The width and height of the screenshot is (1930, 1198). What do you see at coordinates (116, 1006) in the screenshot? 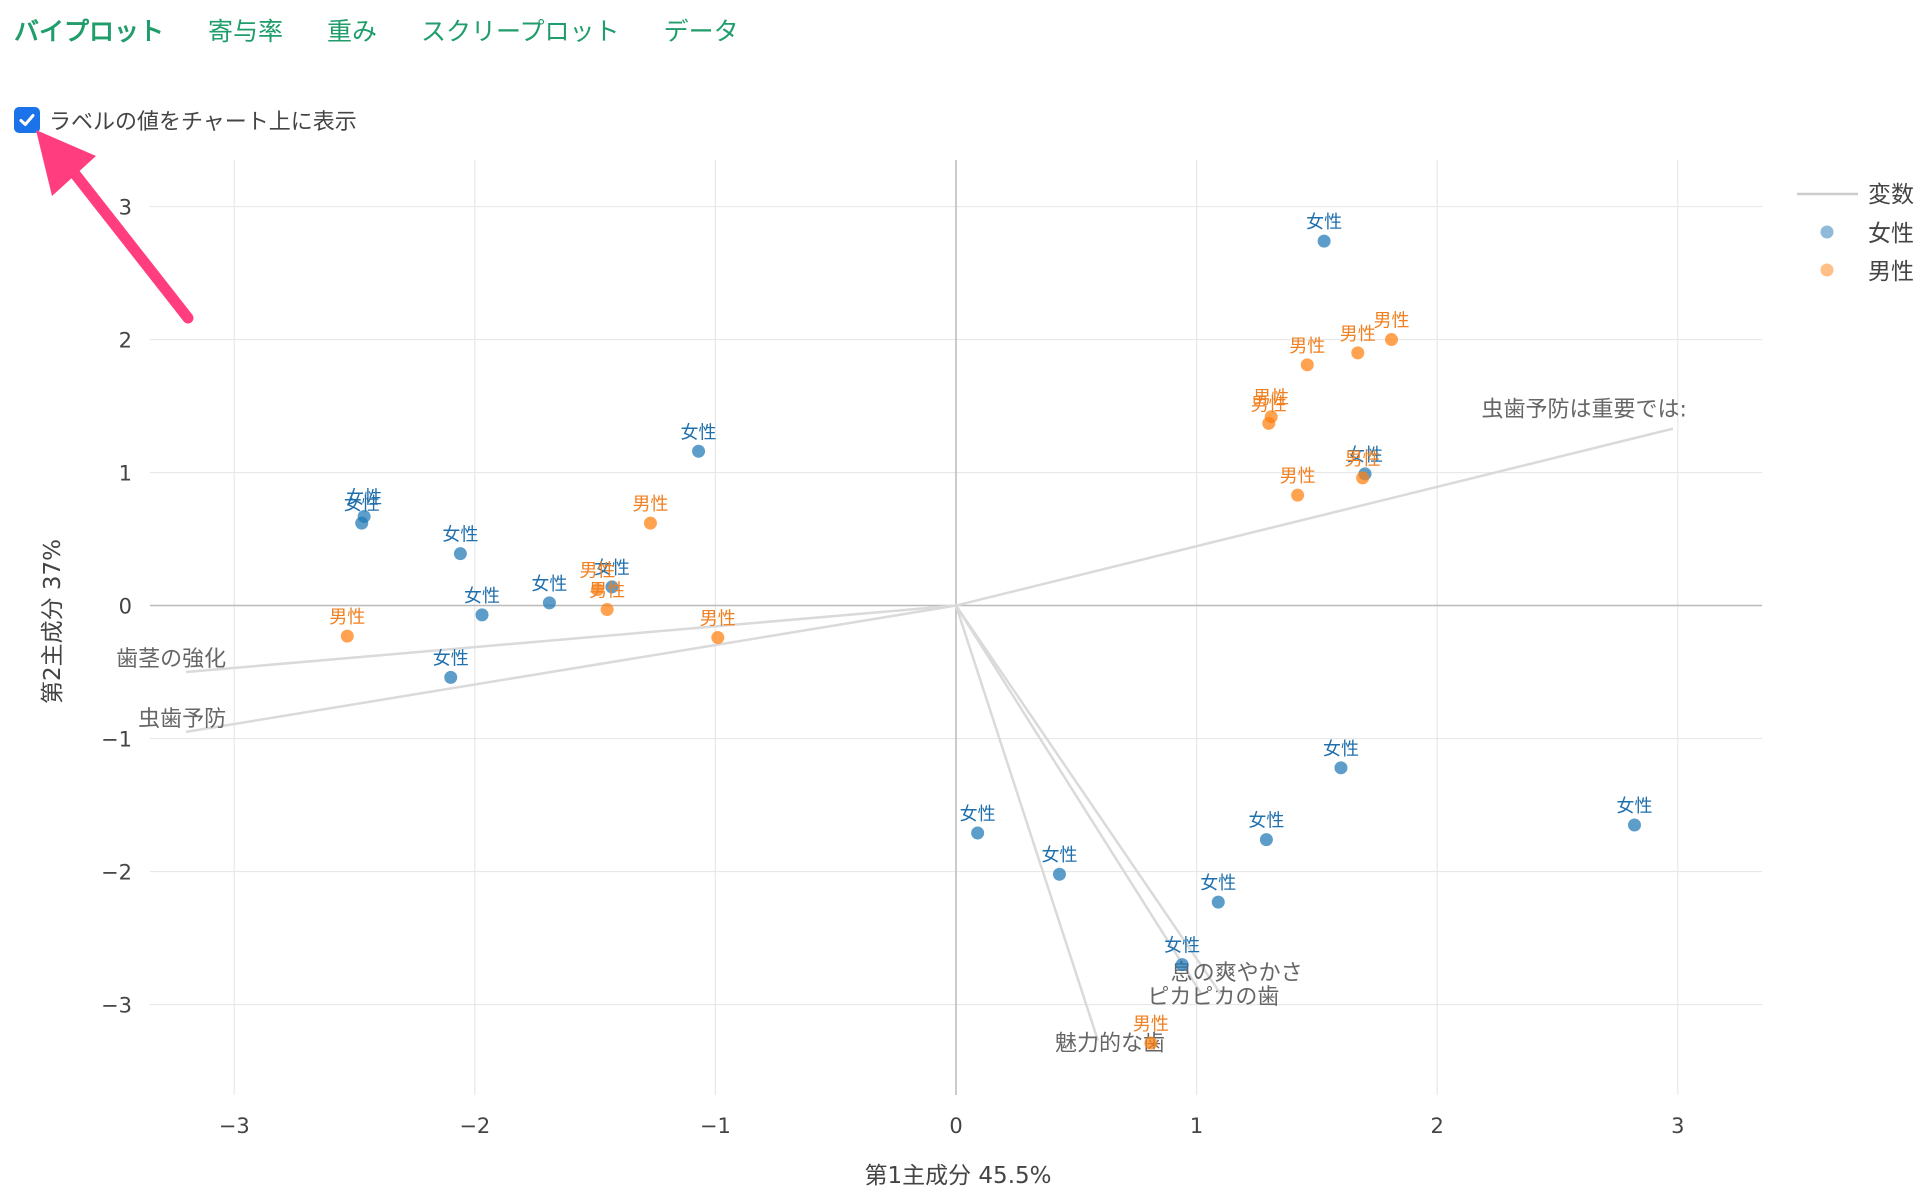
I see `y-tick-label: −3` at bounding box center [116, 1006].